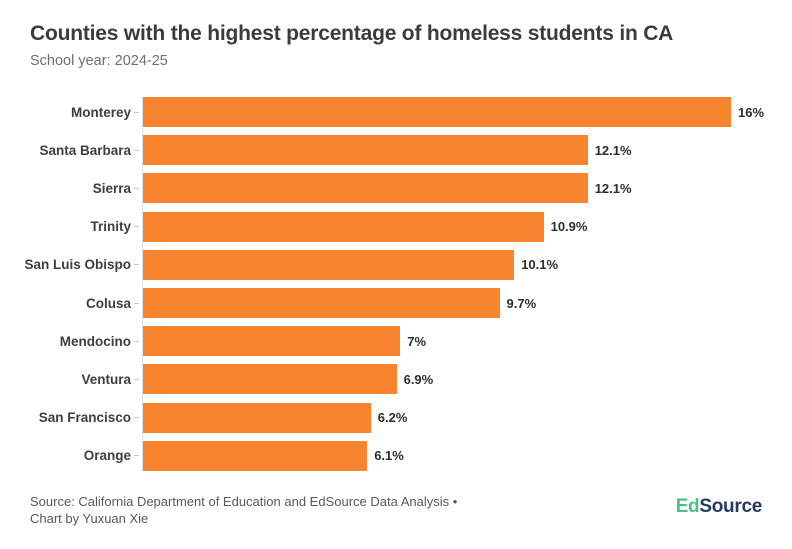 The width and height of the screenshot is (792, 549). I want to click on edsource-logo: EdSource, so click(719, 507).